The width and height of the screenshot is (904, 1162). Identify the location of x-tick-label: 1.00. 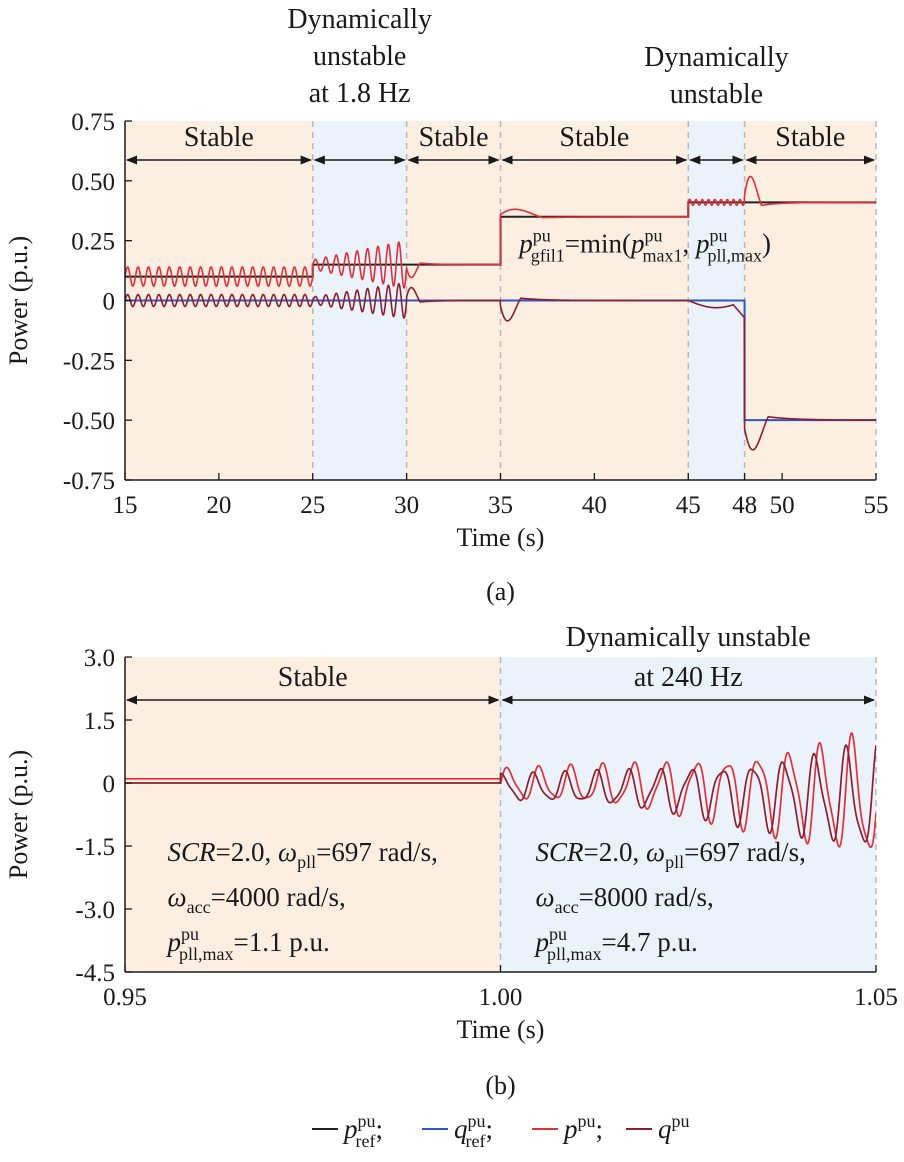
(501, 997).